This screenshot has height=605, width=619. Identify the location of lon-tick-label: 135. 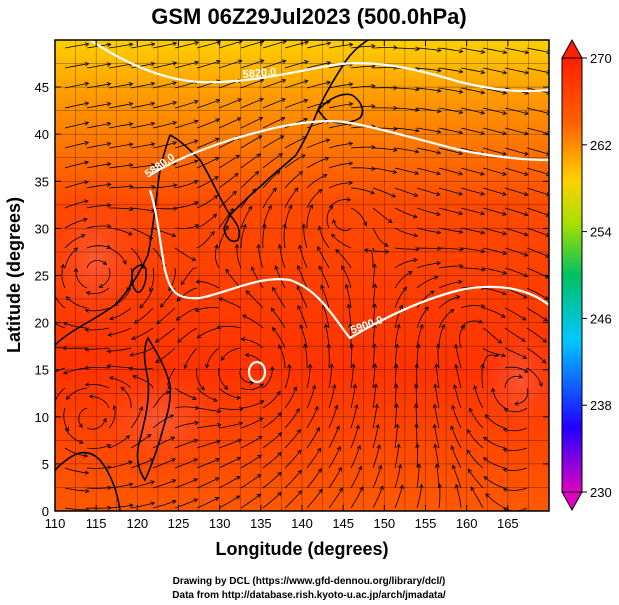
(261, 523).